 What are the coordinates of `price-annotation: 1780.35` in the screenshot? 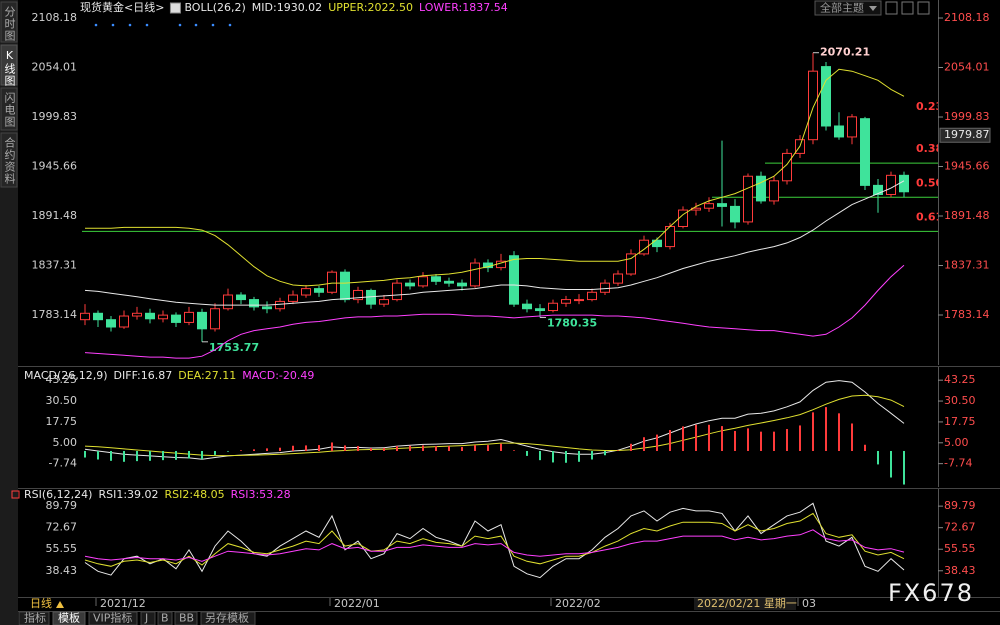 It's located at (572, 323).